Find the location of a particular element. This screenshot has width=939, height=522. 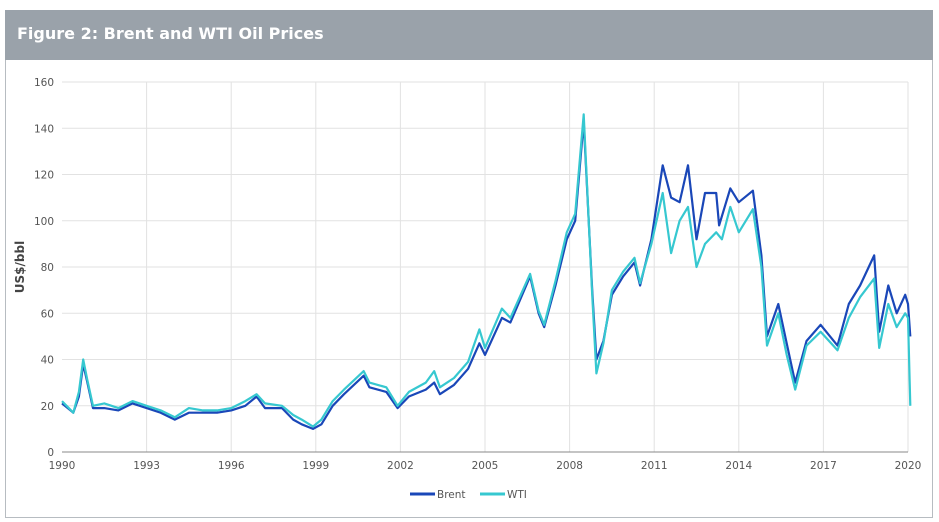

x-tick-label: 2011 is located at coordinates (654, 466).